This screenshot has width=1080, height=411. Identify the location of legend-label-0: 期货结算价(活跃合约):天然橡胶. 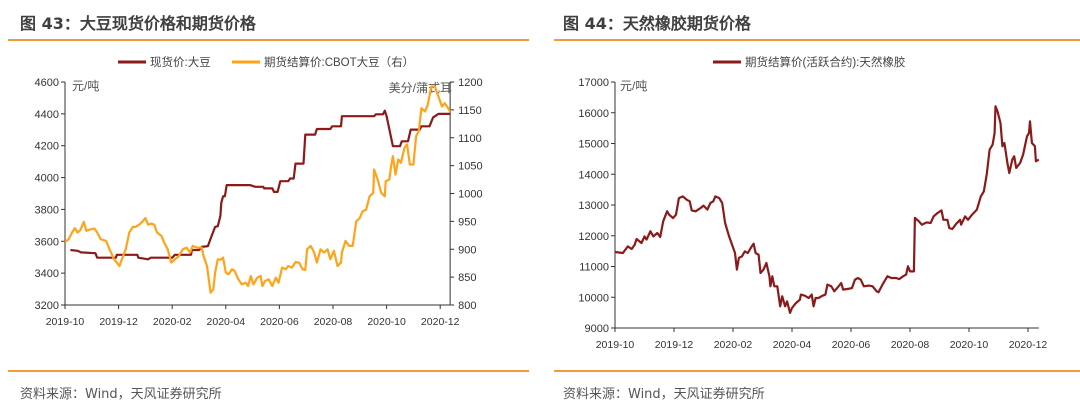
(825, 62).